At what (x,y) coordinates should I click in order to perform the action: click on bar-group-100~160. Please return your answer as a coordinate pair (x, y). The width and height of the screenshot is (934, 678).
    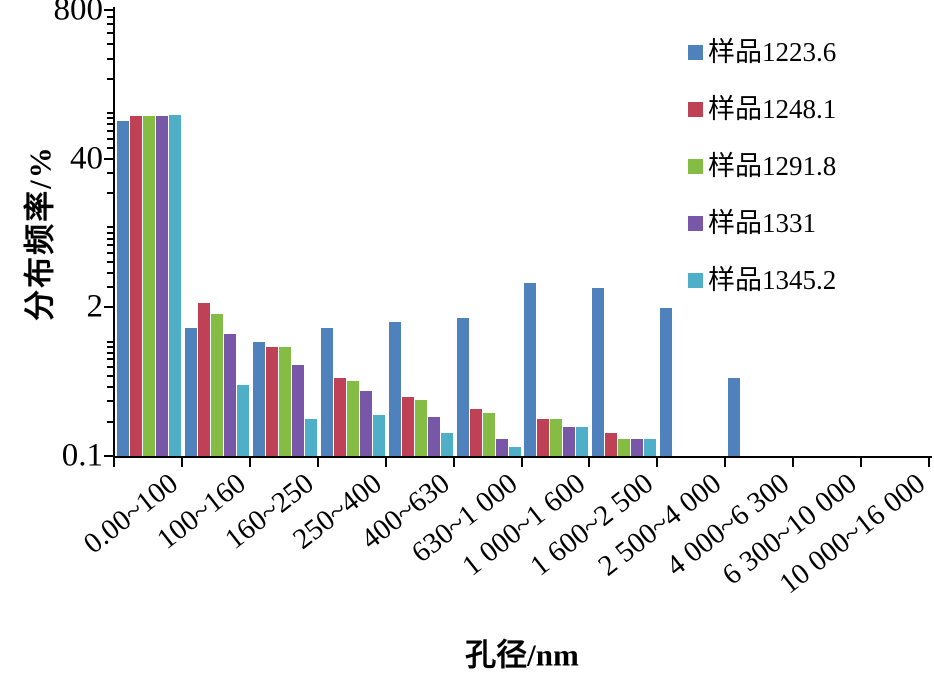
    Looking at the image, I should click on (217, 233).